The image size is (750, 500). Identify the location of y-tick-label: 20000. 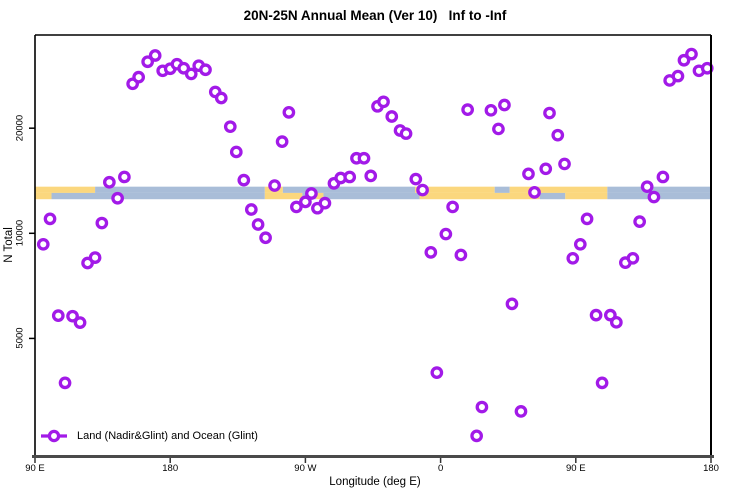
(20, 128).